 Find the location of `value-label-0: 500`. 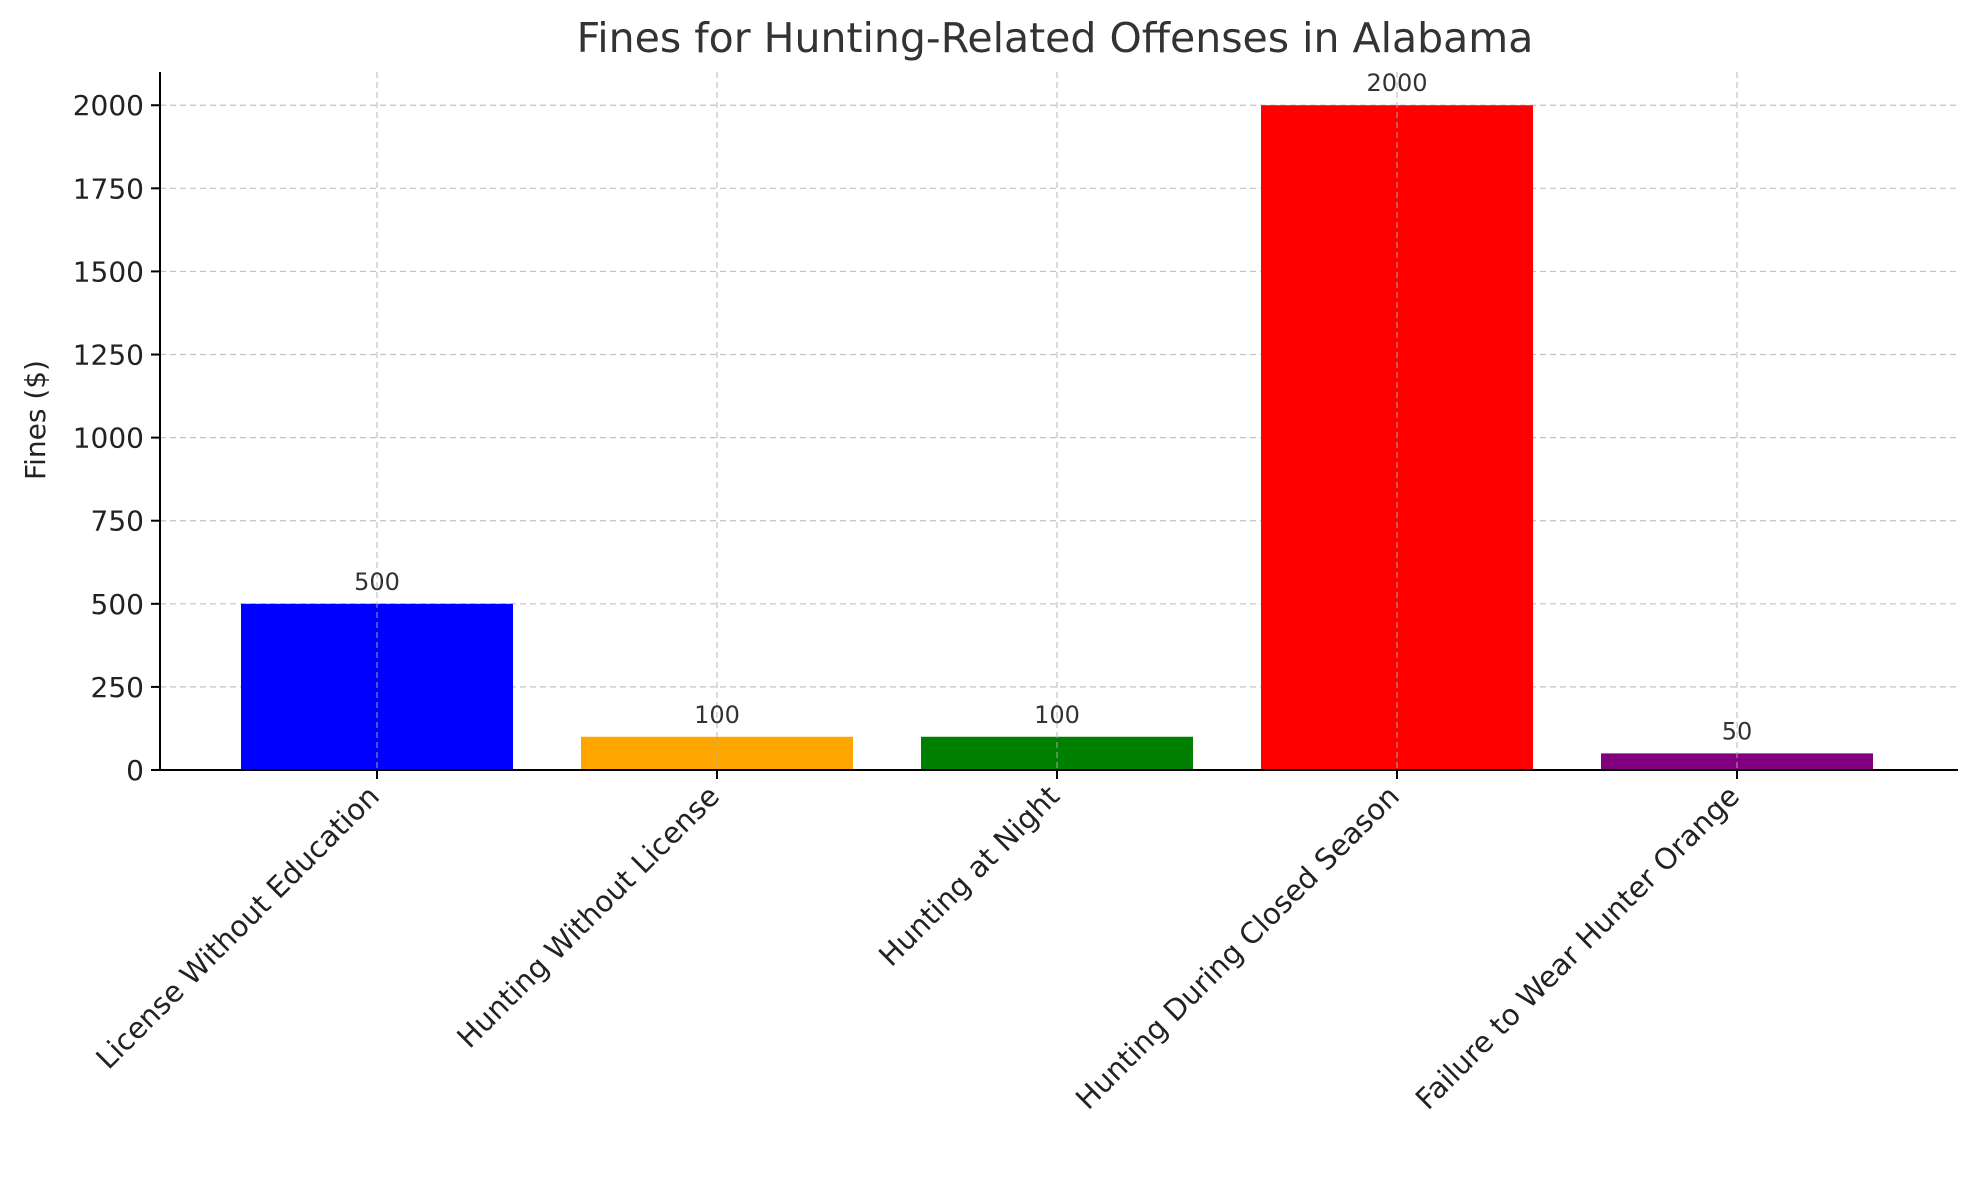

value-label-0: 500 is located at coordinates (377, 582).